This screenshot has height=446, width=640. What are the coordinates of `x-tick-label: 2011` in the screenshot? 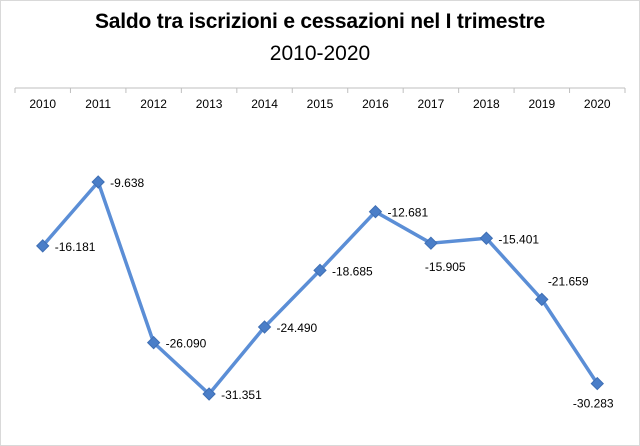 It's located at (98, 104).